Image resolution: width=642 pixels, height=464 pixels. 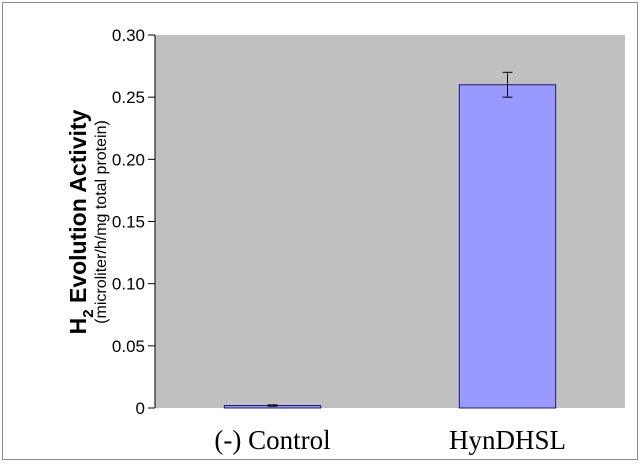 What do you see at coordinates (128, 284) in the screenshot?
I see `y-tick-label: 0.10` at bounding box center [128, 284].